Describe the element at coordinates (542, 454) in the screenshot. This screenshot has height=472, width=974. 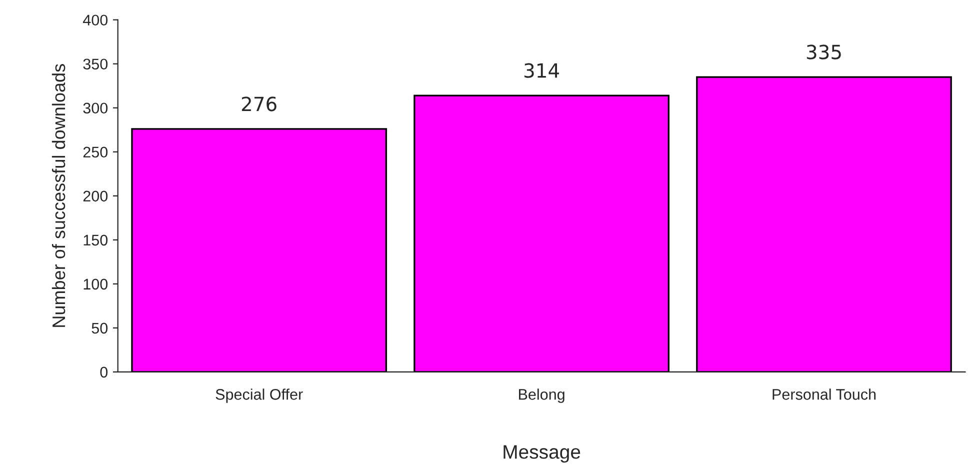
I see `x-axis-title: Message` at that location.